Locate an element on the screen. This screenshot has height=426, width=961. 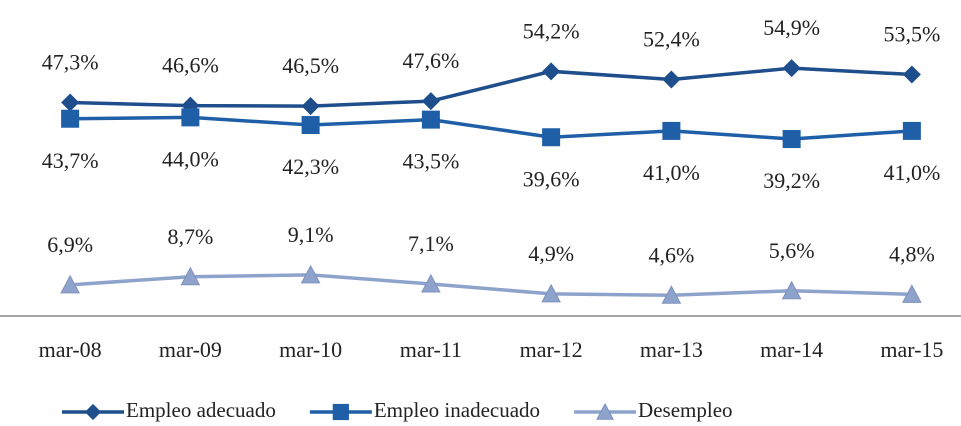
x-tick-label: mar-10 is located at coordinates (310, 349).